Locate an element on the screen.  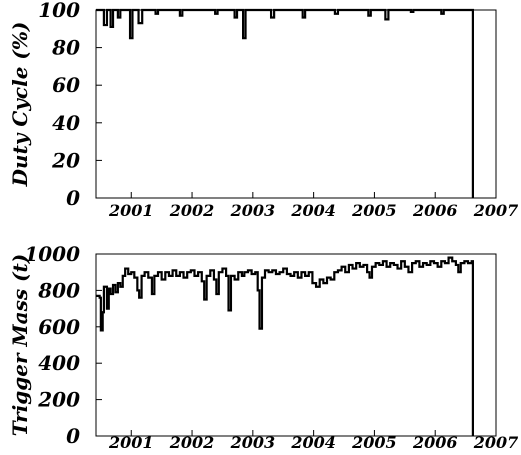
duty-cycle-y-ticks: 0 20 40 60 80 100 is located at coordinates (70, 105).